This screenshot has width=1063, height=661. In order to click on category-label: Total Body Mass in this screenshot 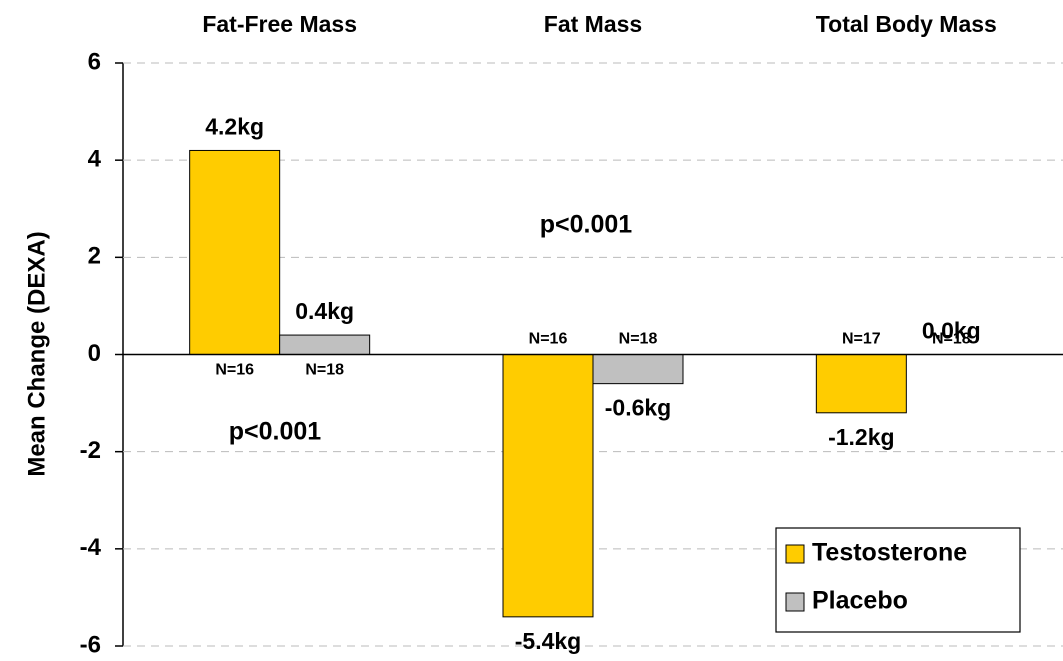, I will do `click(906, 24)`.